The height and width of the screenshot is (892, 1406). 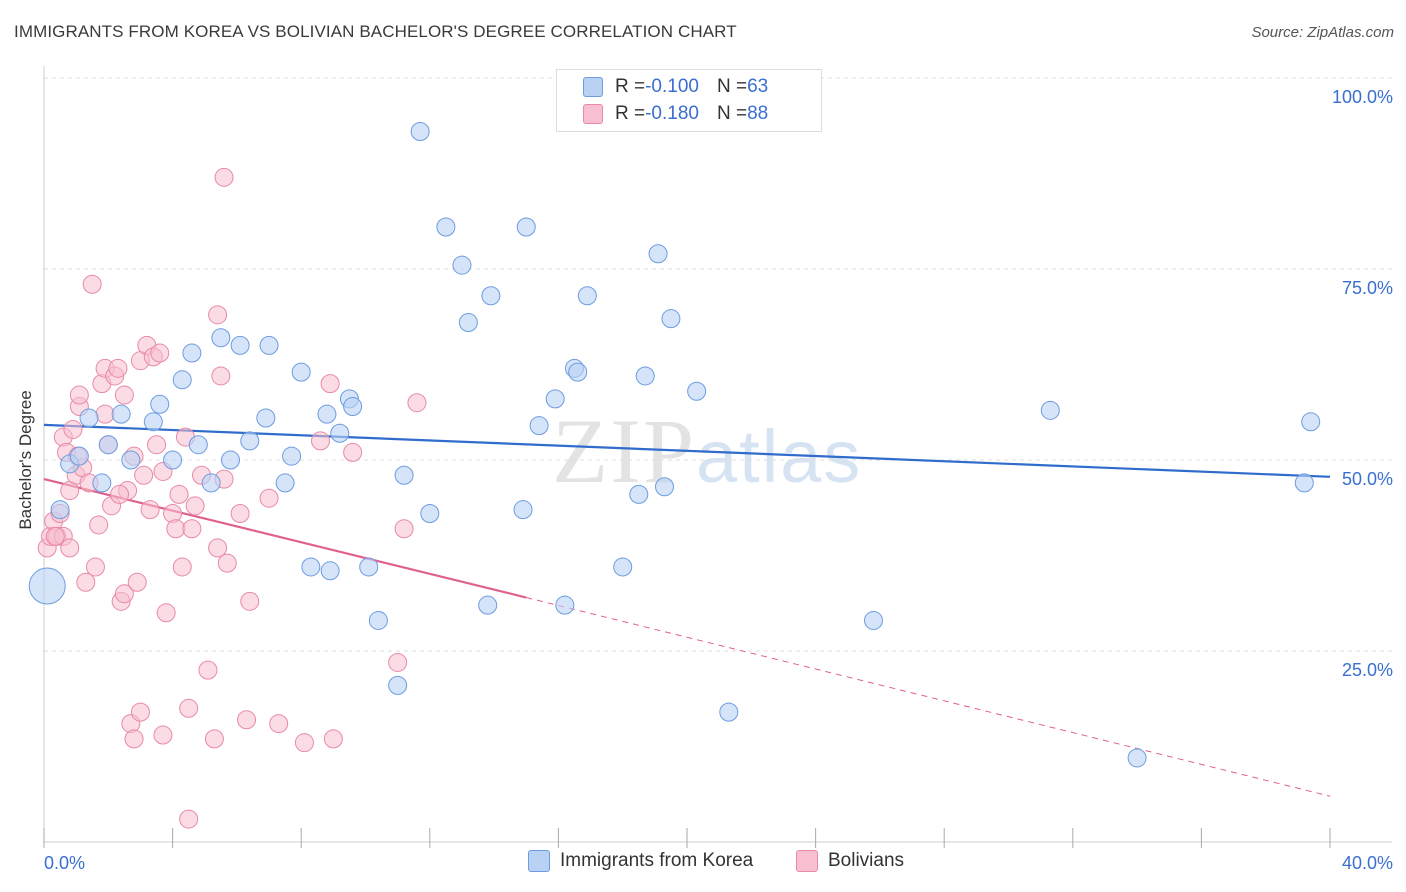 What do you see at coordinates (25, 460) in the screenshot?
I see `y-axis-label: Bachelor's Degree` at bounding box center [25, 460].